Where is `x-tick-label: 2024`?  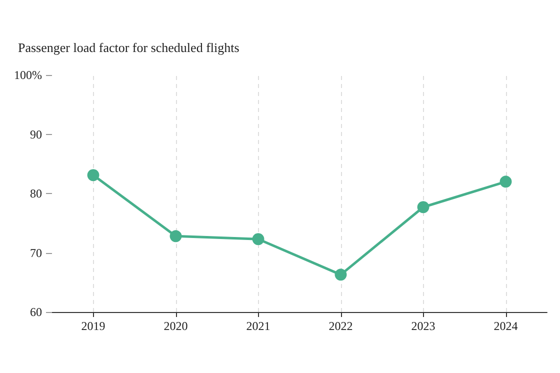 x-tick-label: 2024 is located at coordinates (506, 326).